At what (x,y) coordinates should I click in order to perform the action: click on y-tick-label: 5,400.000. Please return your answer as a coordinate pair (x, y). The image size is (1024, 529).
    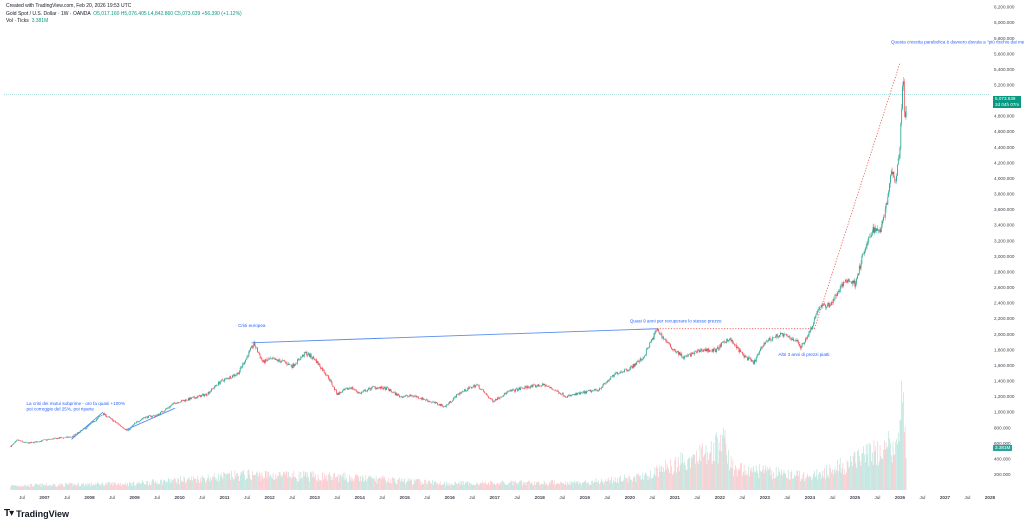
    Looking at the image, I should click on (1004, 69).